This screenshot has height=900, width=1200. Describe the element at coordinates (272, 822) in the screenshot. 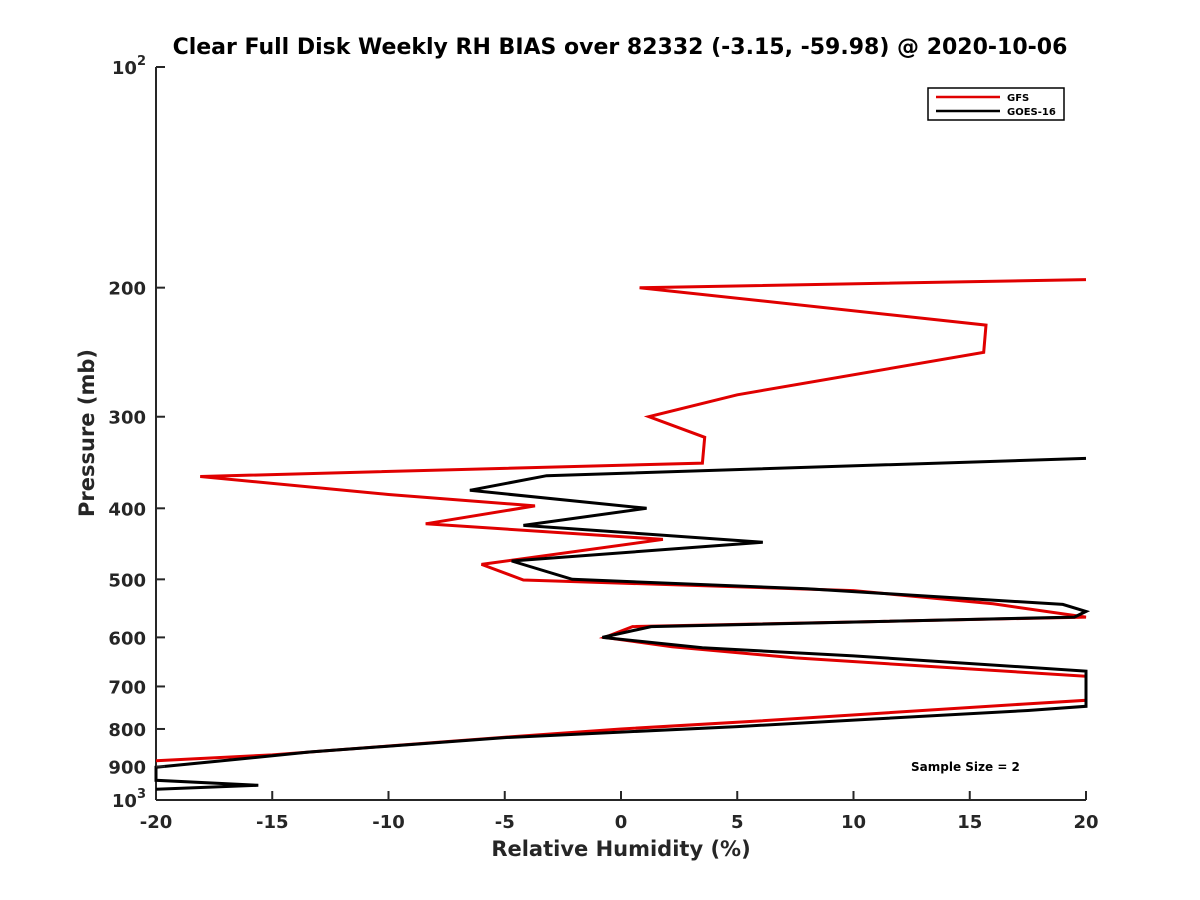

I see `x-tick-label: -15` at that location.